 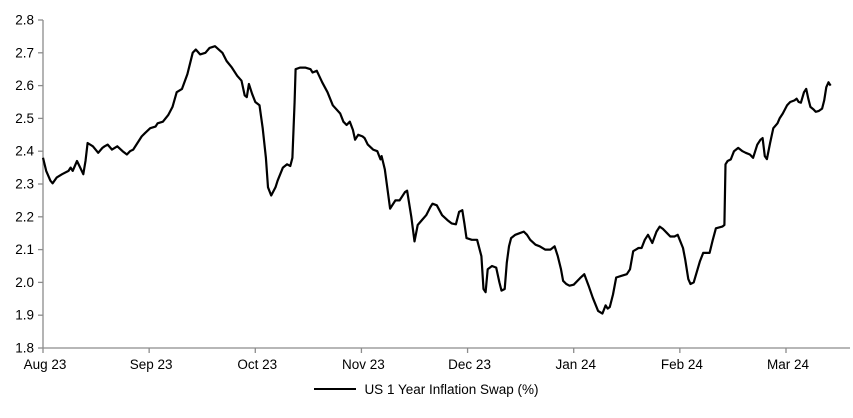 I want to click on x-tick-label: Feb 24, so click(x=682, y=364).